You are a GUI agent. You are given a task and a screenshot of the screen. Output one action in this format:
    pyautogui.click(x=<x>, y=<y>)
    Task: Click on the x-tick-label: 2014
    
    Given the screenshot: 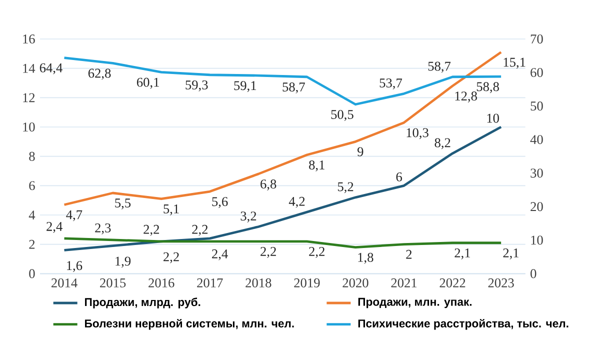 What is the action you would take?
    pyautogui.click(x=65, y=283)
    